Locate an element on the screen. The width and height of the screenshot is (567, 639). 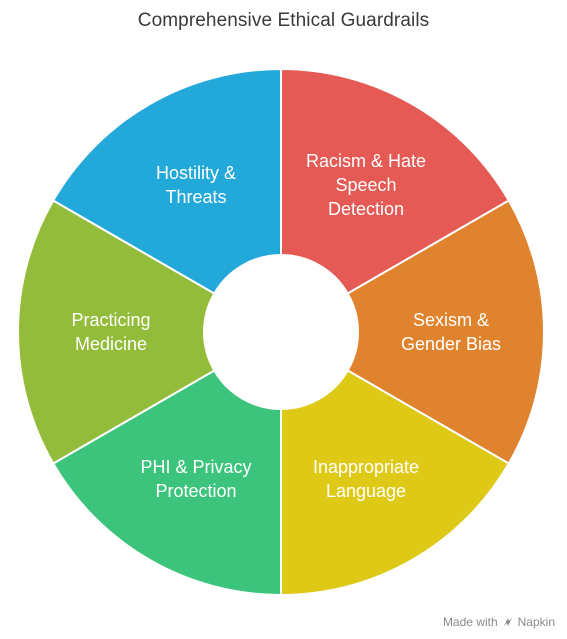
segment-label: Inappropriate Language is located at coordinates (366, 479).